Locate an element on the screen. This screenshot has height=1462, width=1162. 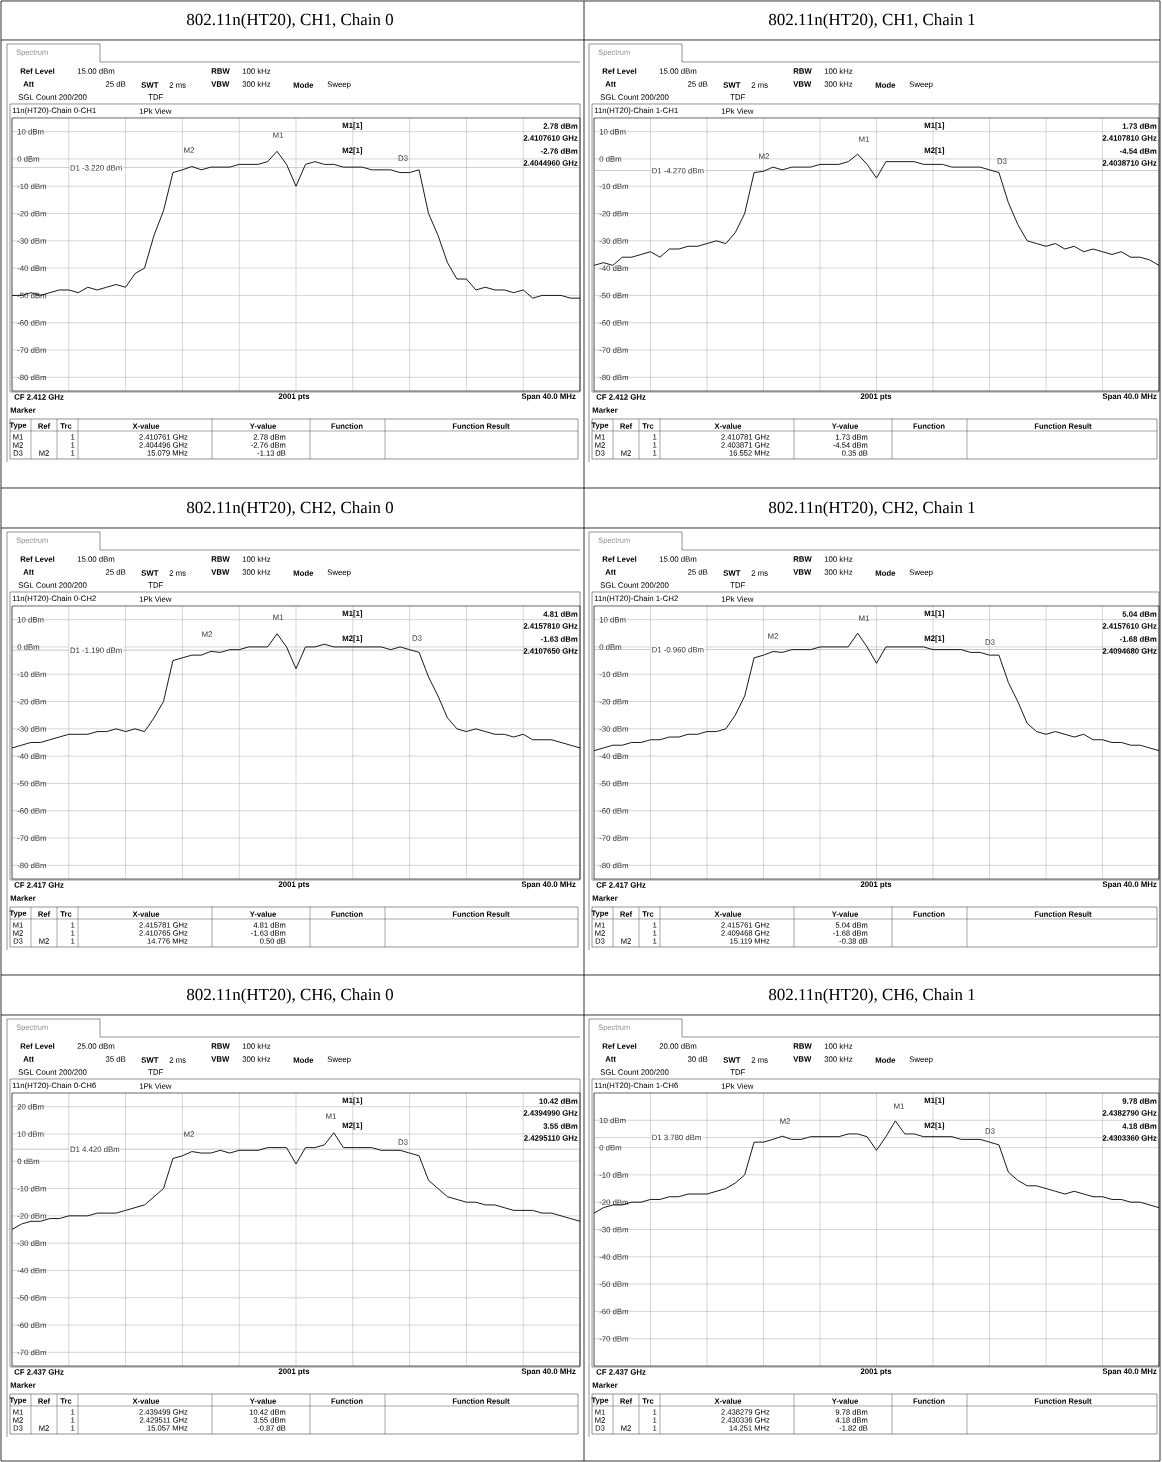
chart-title: 802.11n(HT20), CH1, Chain 1 is located at coordinates (871, 21).